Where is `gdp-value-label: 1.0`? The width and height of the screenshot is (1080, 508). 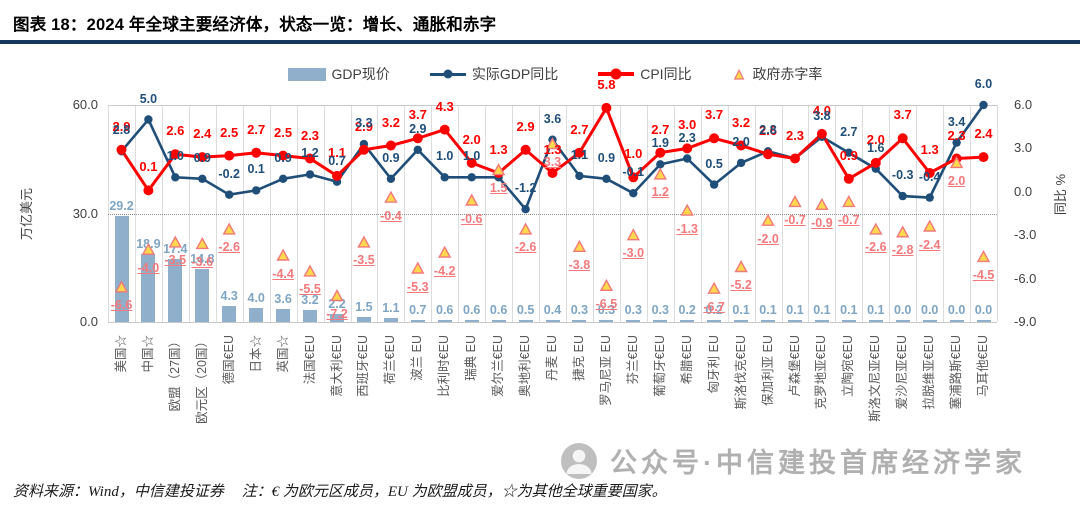 gdp-value-label: 1.0 is located at coordinates (471, 156).